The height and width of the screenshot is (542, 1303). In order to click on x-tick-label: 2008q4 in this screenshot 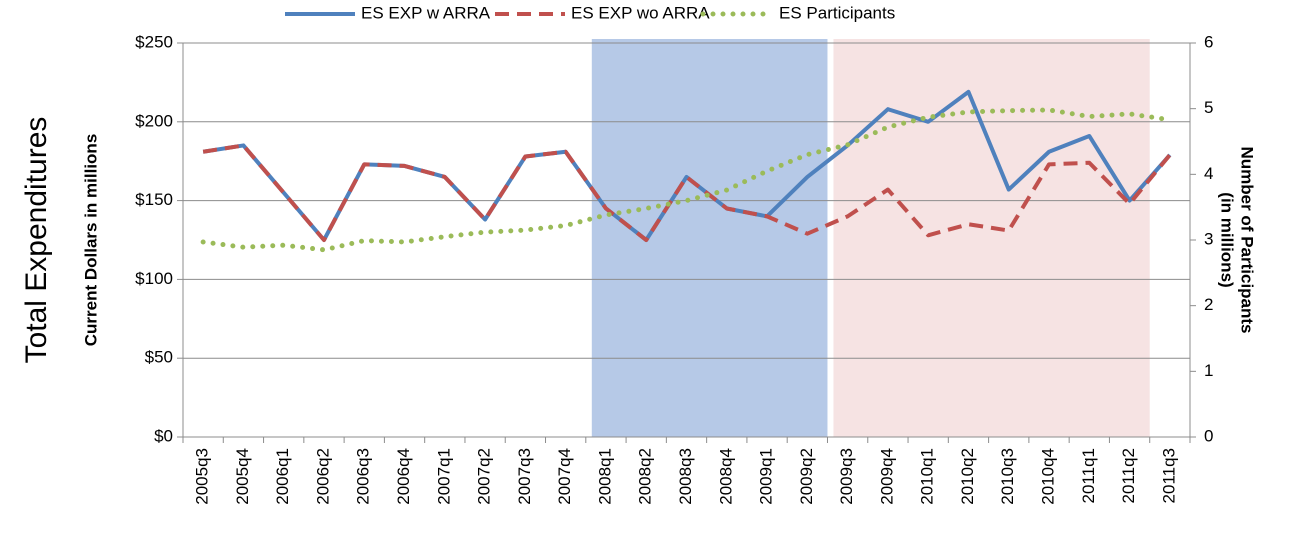, I will do `click(725, 476)`.